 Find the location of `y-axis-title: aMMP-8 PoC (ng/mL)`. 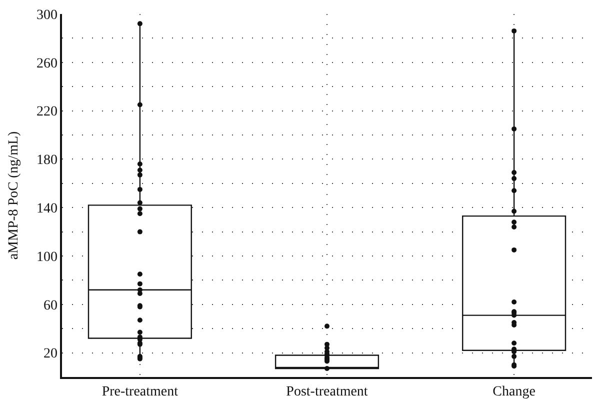

y-axis-title: aMMP-8 PoC (ng/mL) is located at coordinates (14, 195).